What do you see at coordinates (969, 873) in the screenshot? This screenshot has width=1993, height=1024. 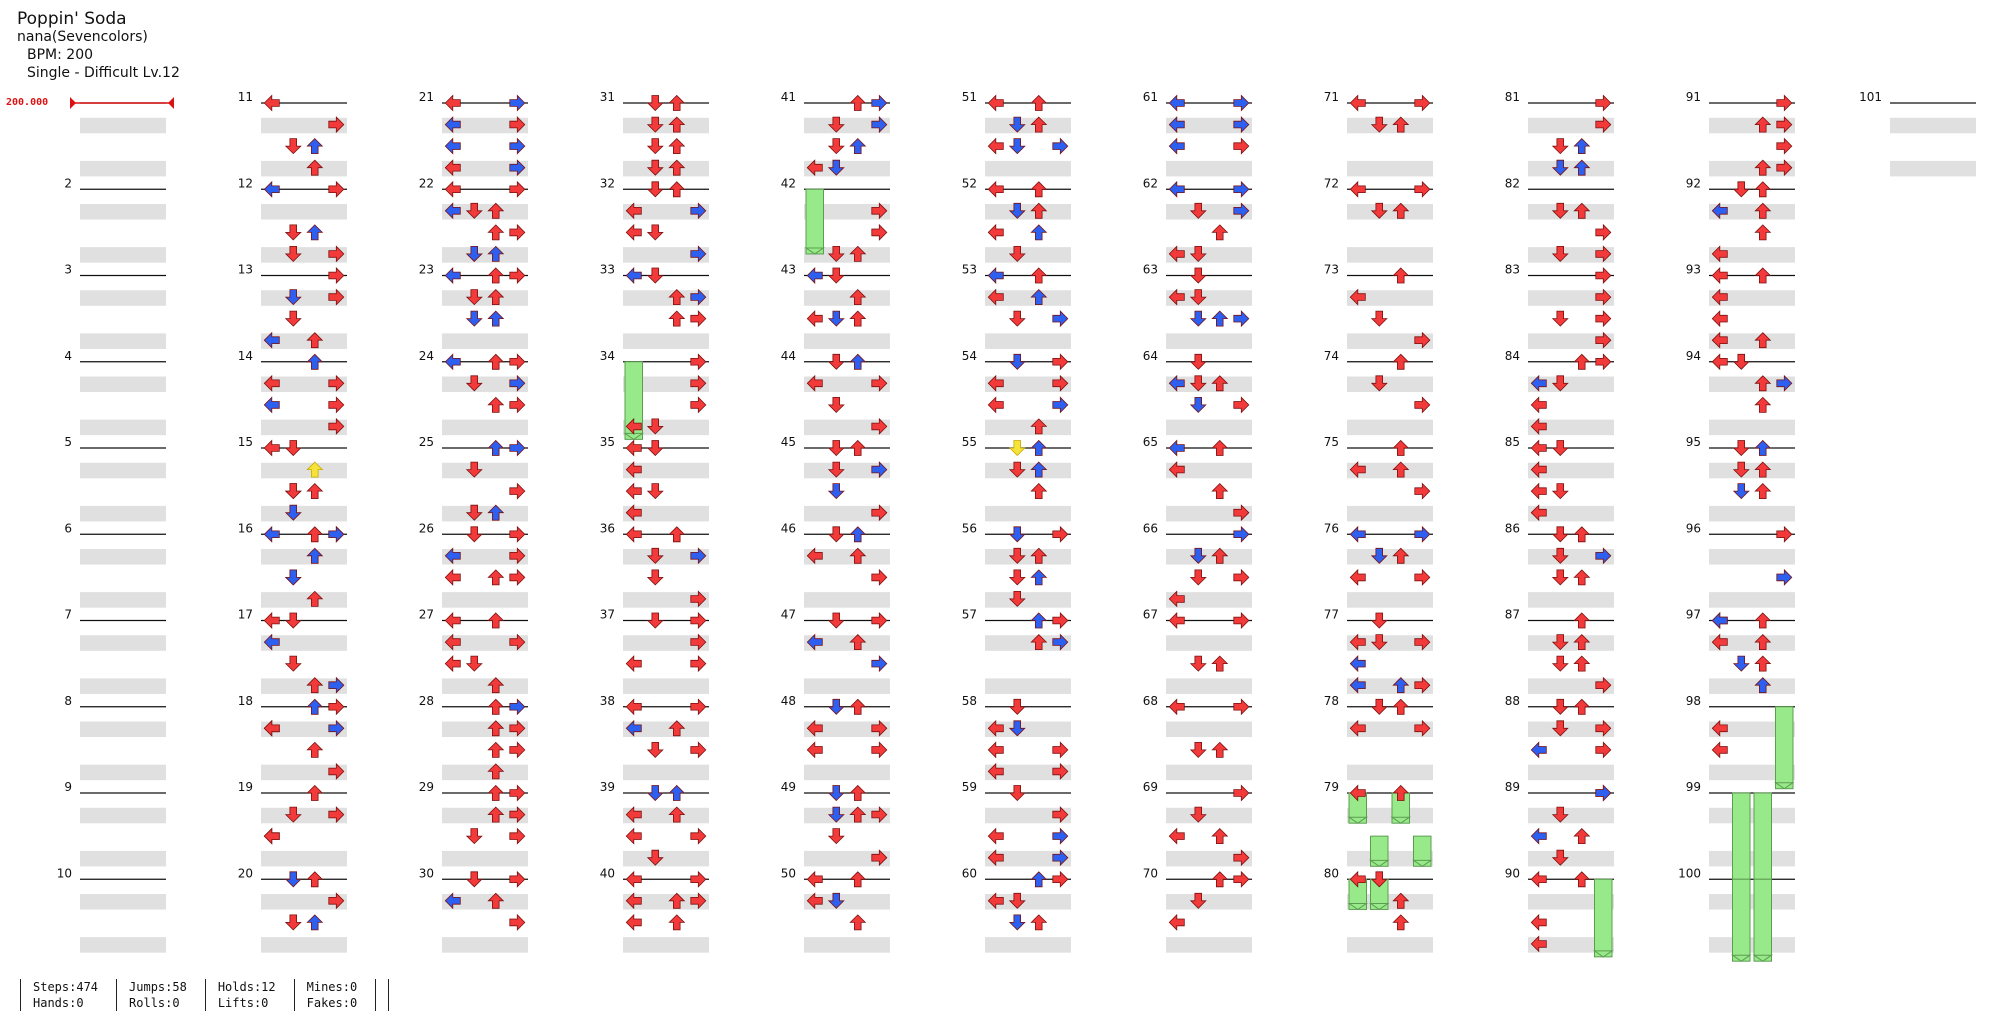 I see `measure-number: 60` at bounding box center [969, 873].